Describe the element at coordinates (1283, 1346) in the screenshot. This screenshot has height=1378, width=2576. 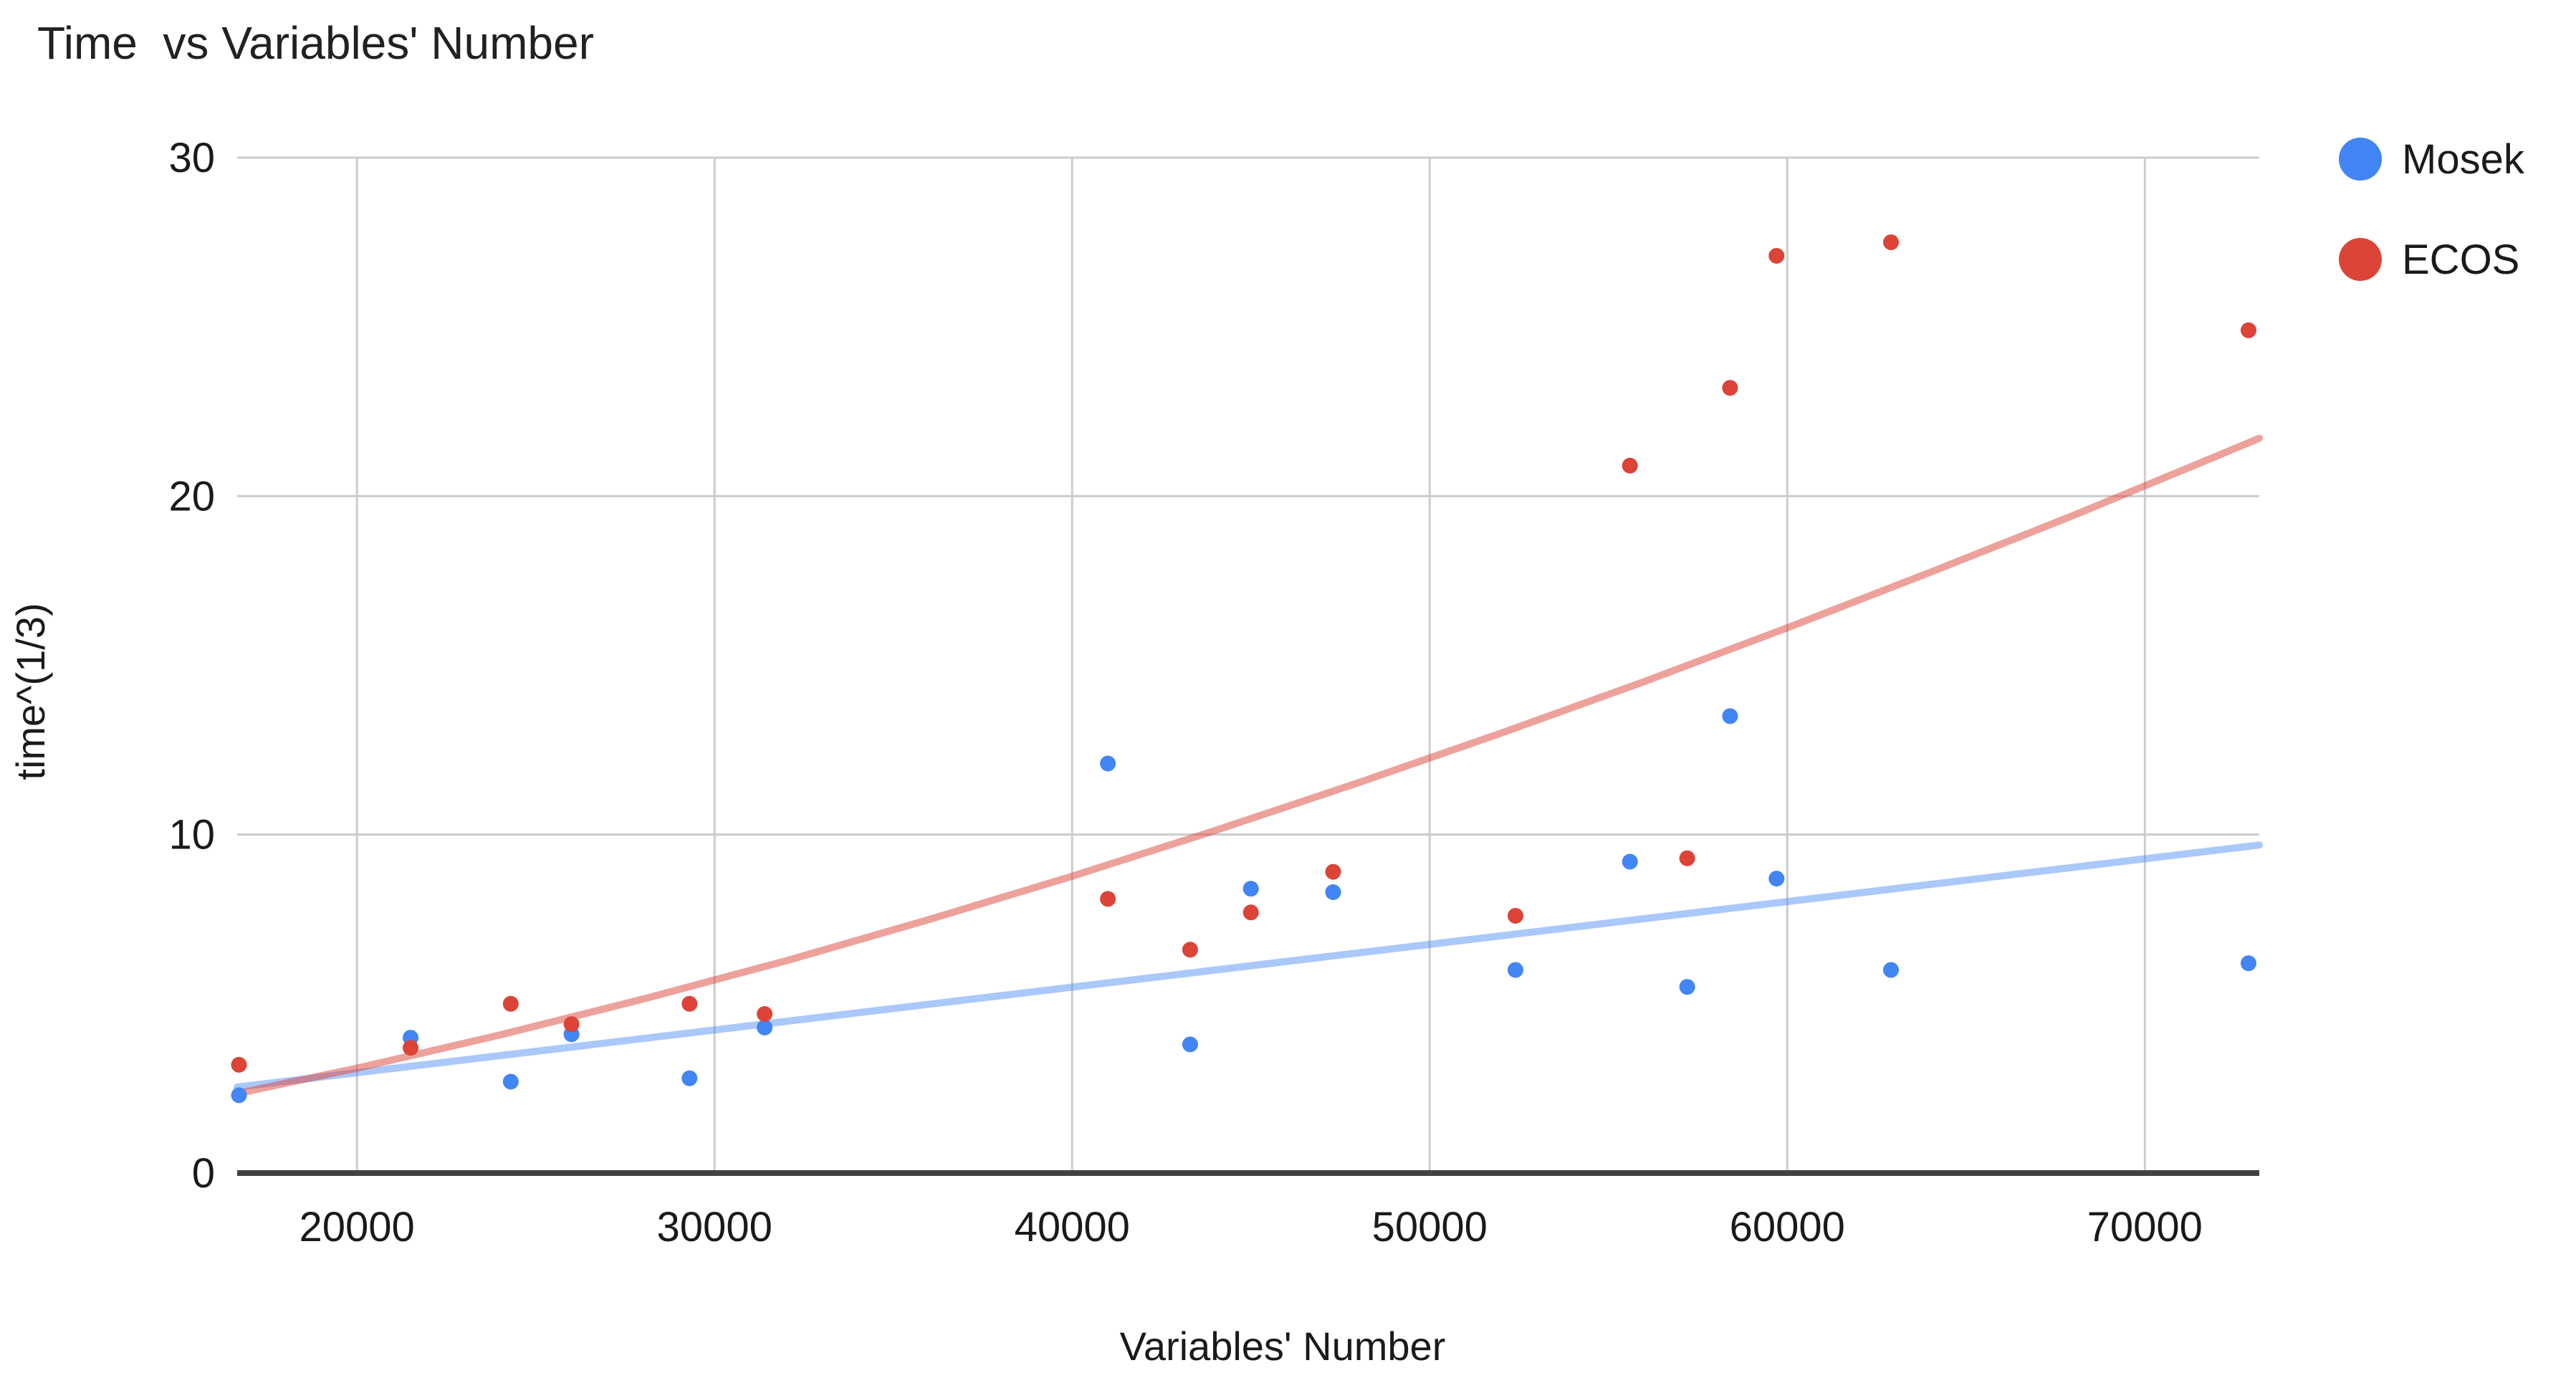
I see `x-axis-title: Variables' Number` at that location.